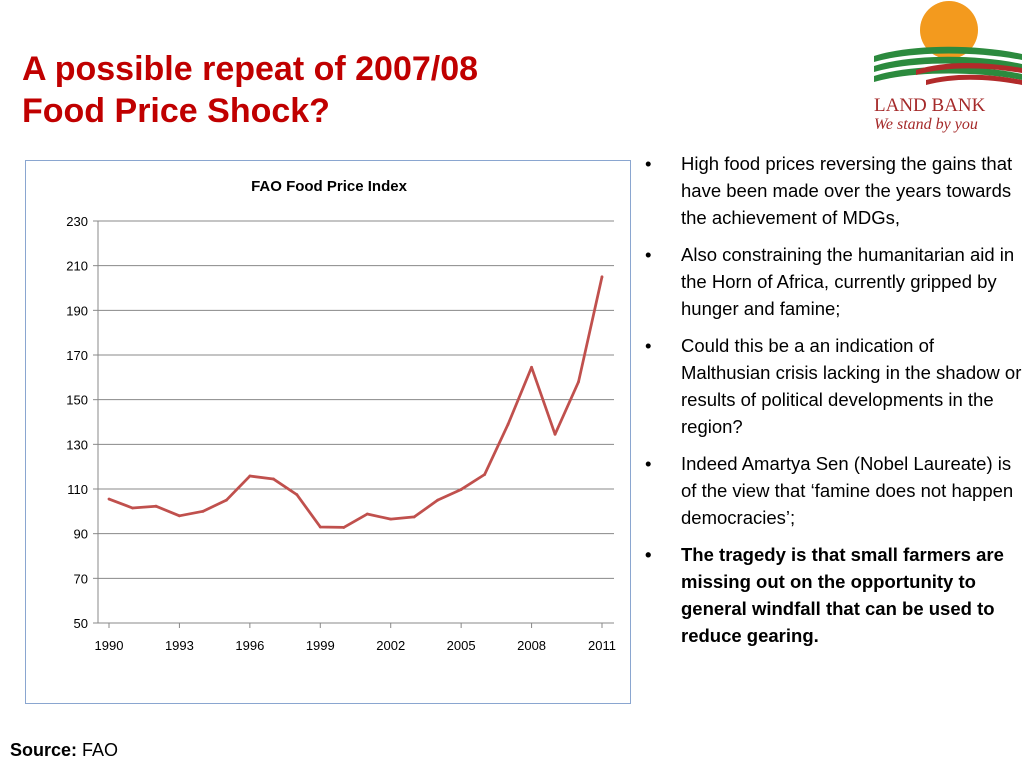 This screenshot has width=1024, height=768. What do you see at coordinates (77, 400) in the screenshot?
I see `y-tick-label: 150` at bounding box center [77, 400].